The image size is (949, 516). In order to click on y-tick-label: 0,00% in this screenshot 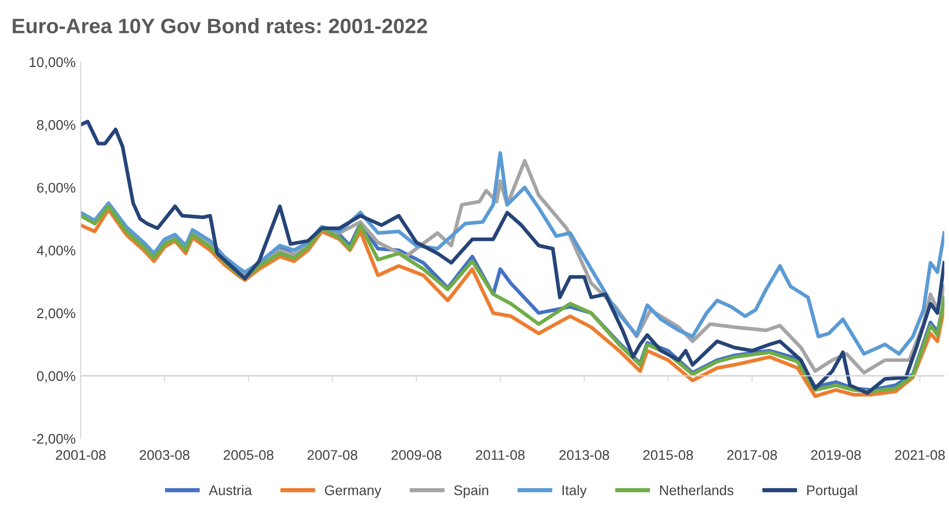, I will do `click(56, 377)`.